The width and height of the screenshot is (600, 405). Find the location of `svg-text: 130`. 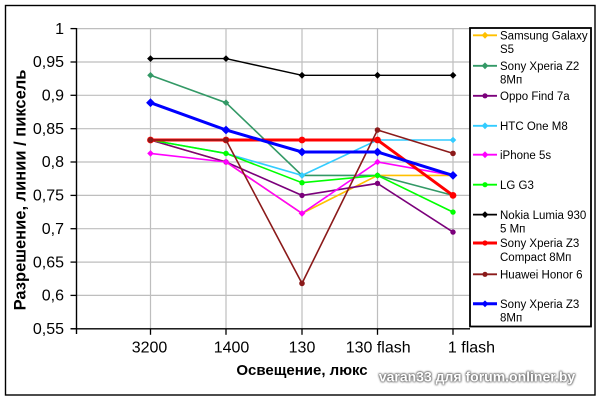

svg-text: 130 is located at coordinates (302, 348).